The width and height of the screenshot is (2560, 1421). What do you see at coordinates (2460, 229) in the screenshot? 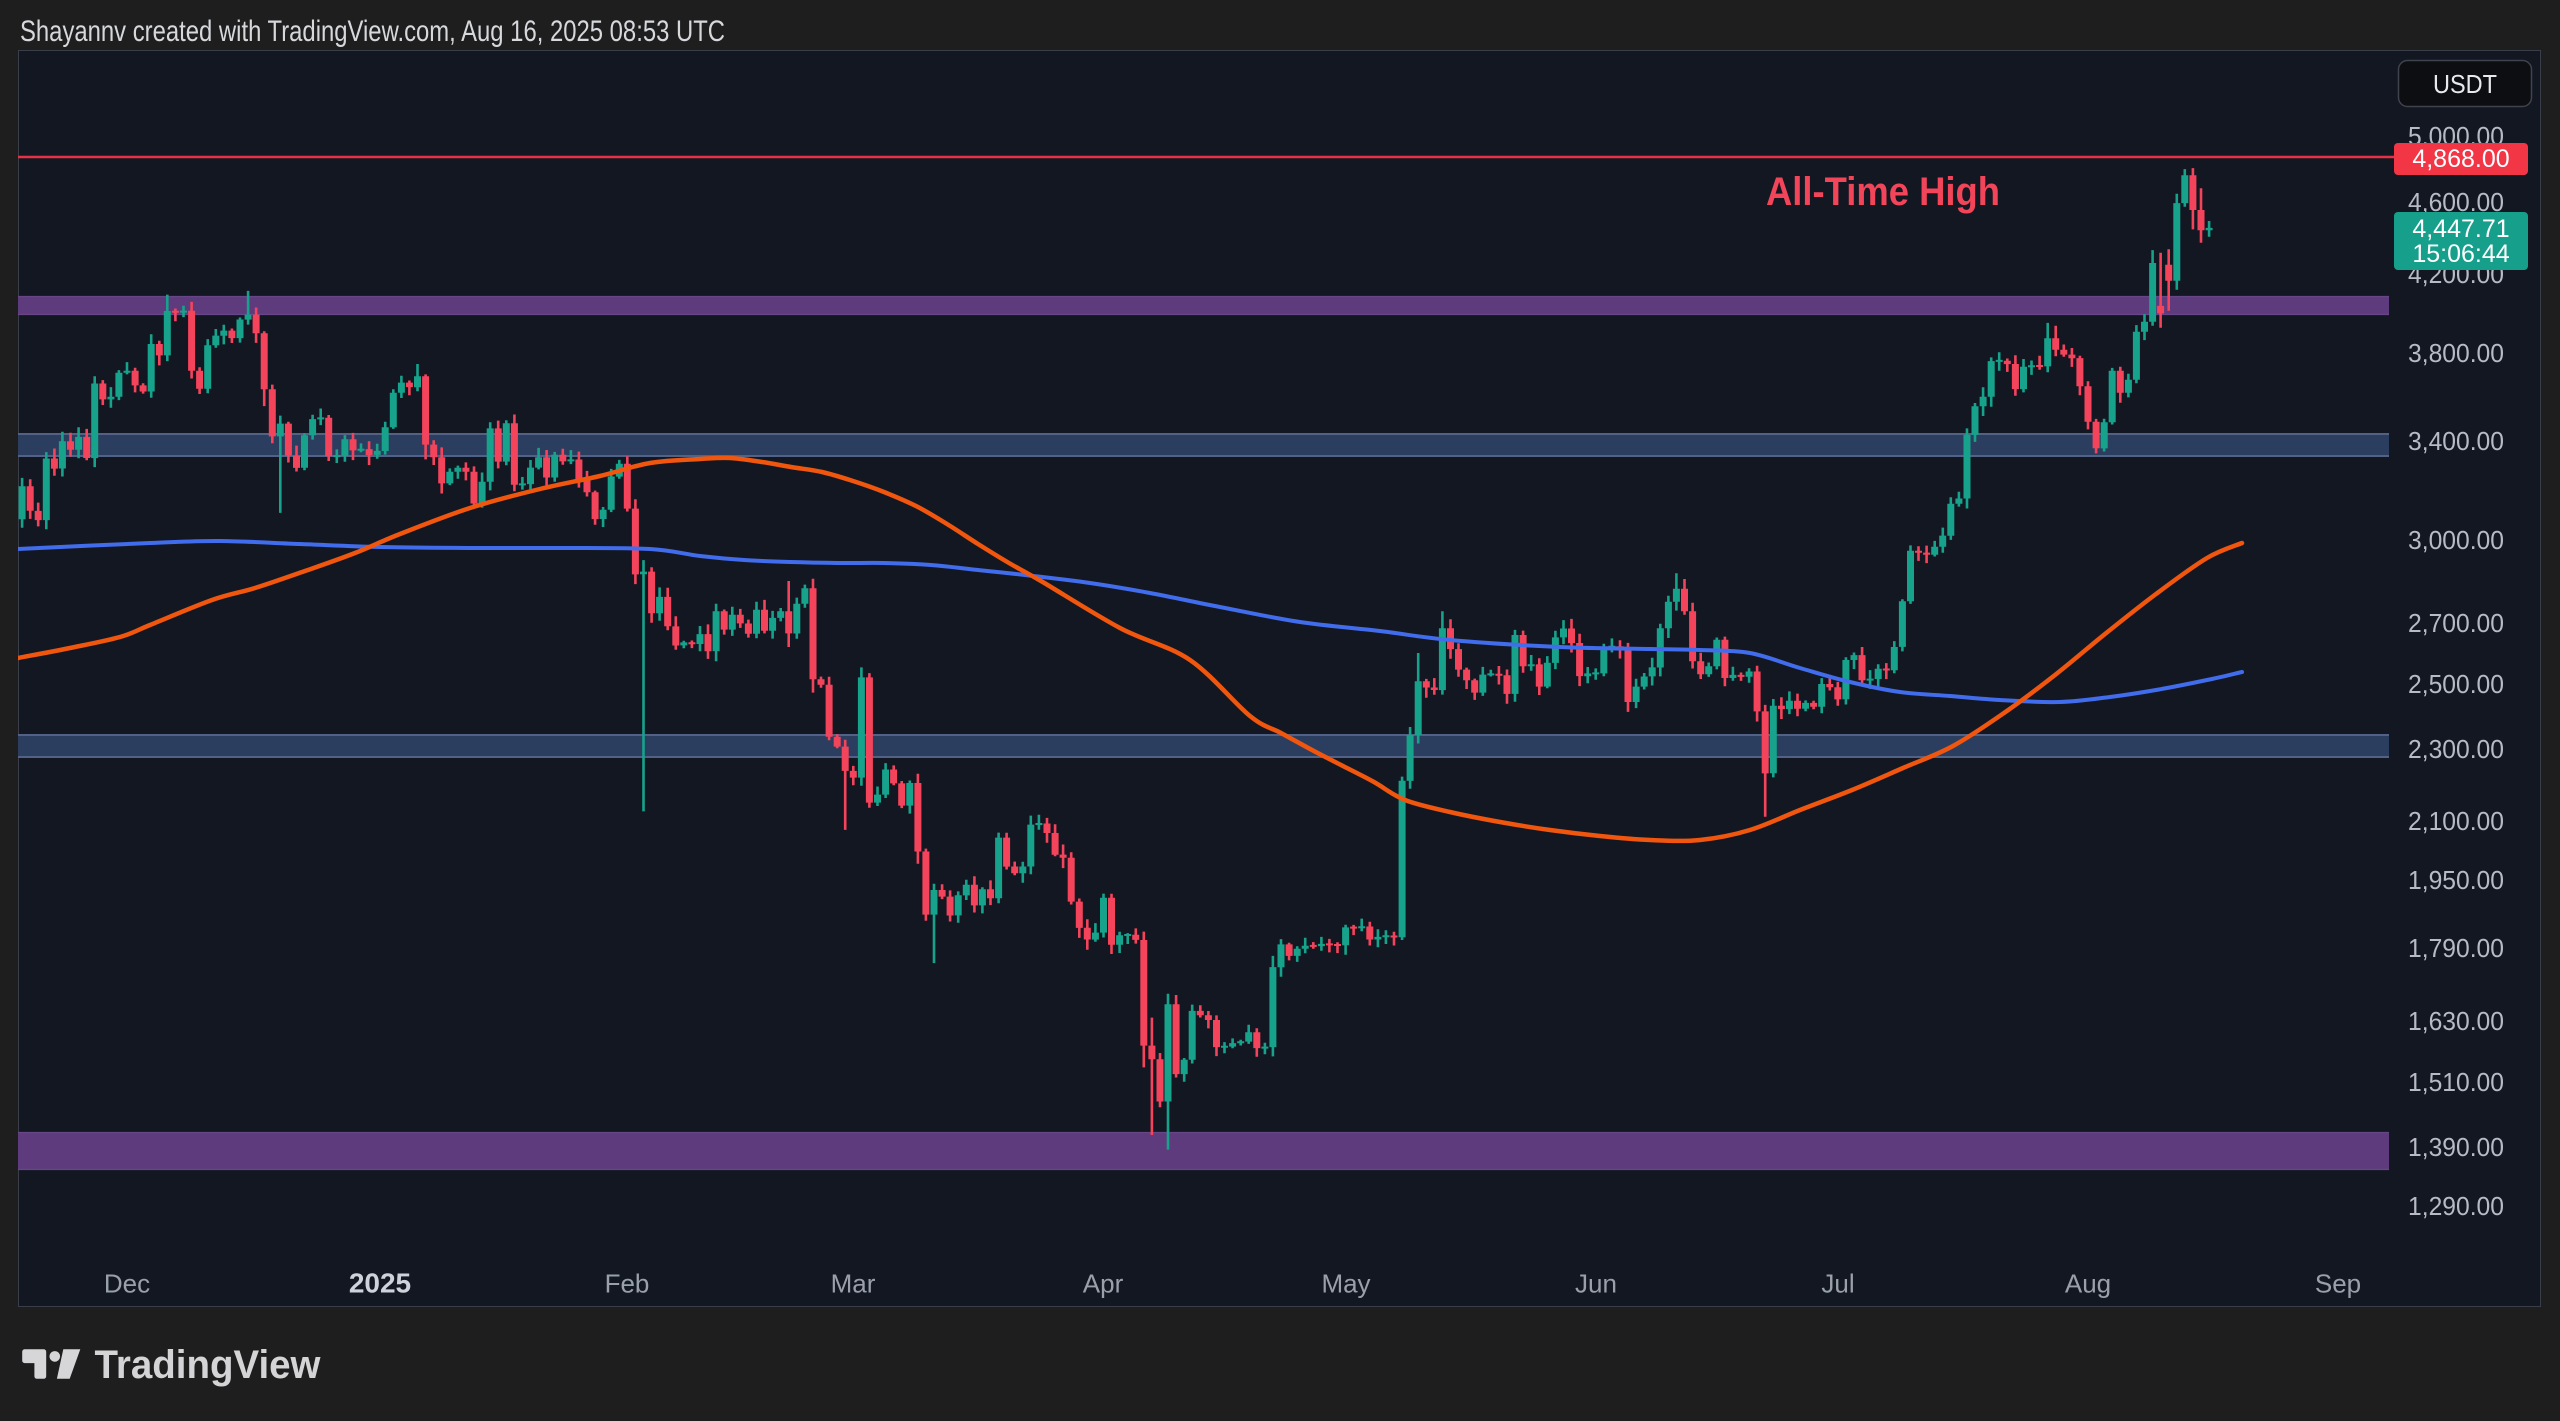
I see `svg-text: 4,447.71` at bounding box center [2460, 229].